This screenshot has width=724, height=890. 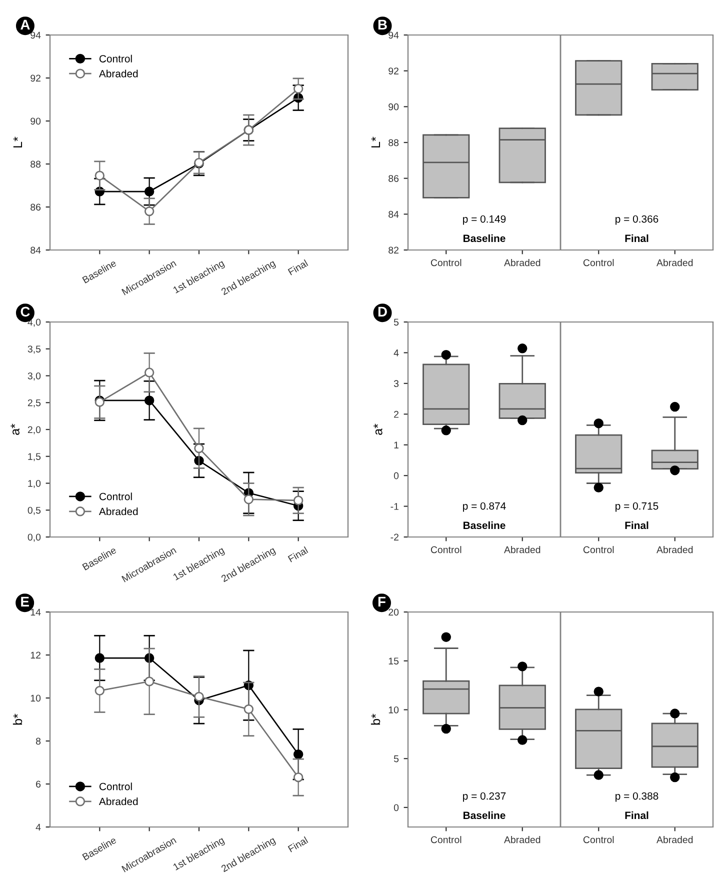 I want to click on y-tick-label: 0,5, so click(x=34, y=510).